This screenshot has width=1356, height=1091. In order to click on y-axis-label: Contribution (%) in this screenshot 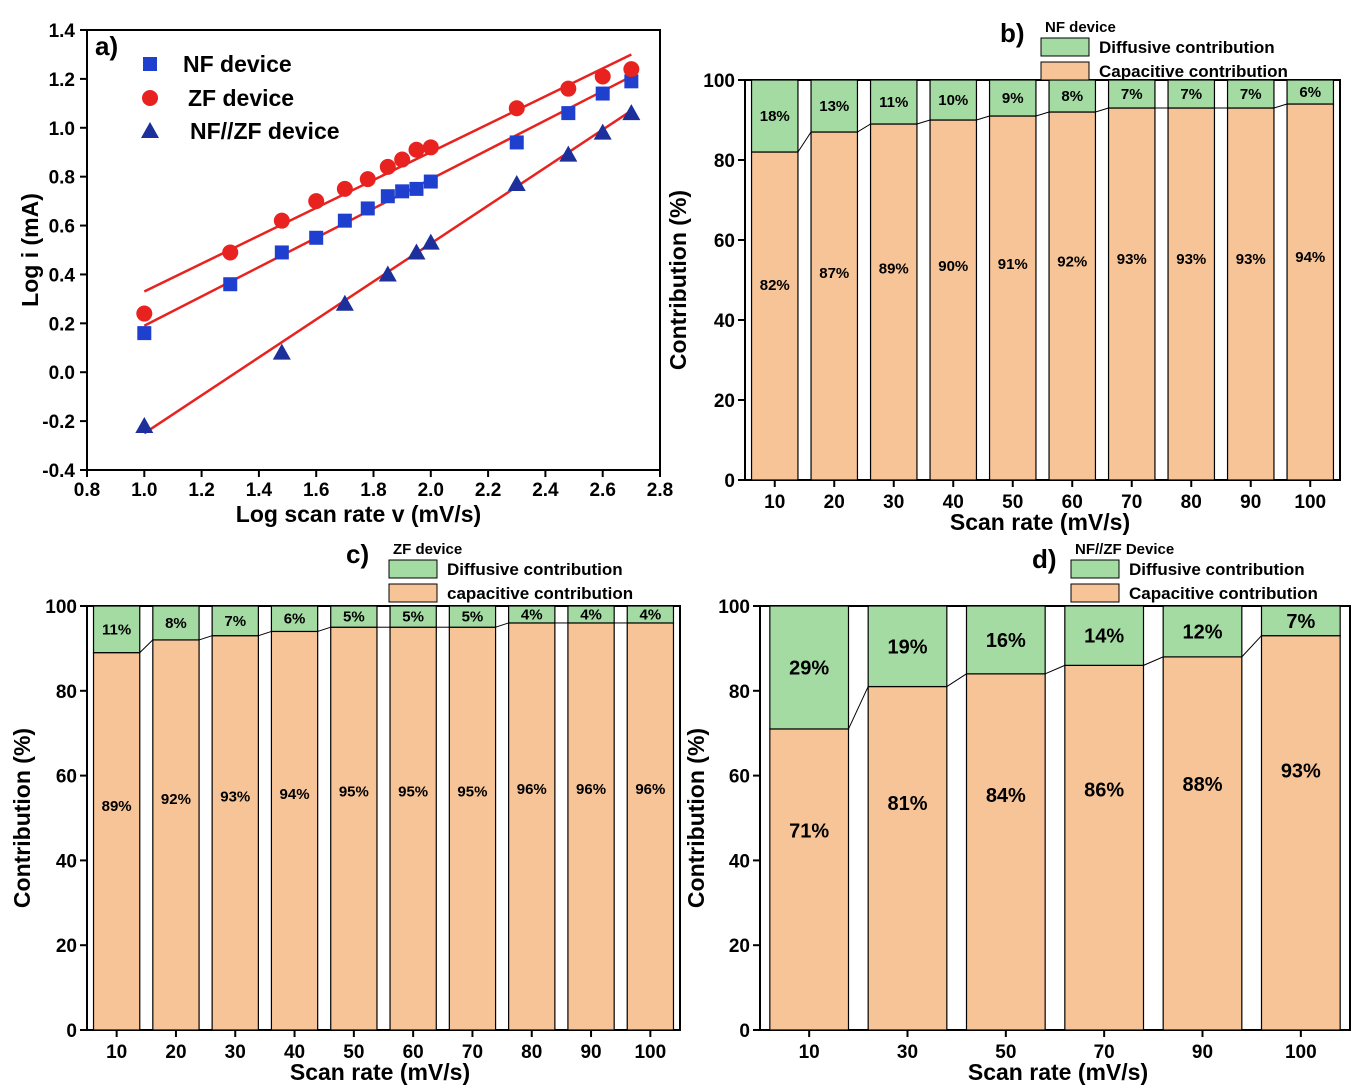, I will do `click(696, 818)`.